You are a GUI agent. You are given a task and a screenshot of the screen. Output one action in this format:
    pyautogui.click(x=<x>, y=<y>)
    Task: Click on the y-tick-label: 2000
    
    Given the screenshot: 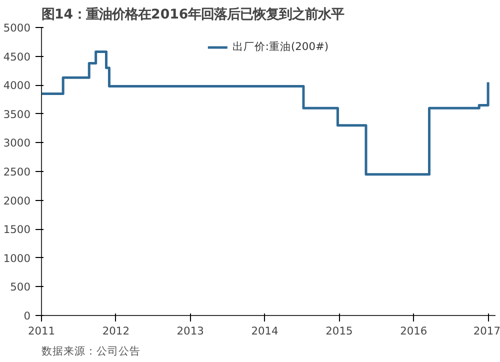 What is the action you would take?
    pyautogui.click(x=17, y=201)
    